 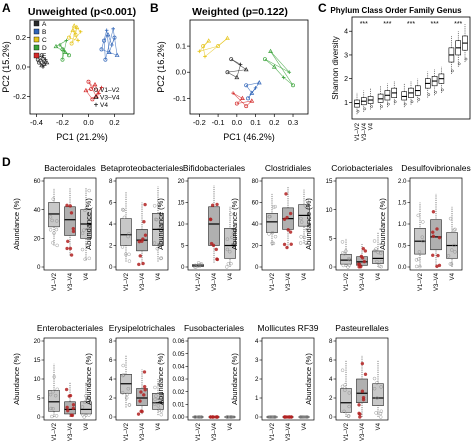 I want to click on taxon-ytick-label: 2, so click(x=111, y=246).